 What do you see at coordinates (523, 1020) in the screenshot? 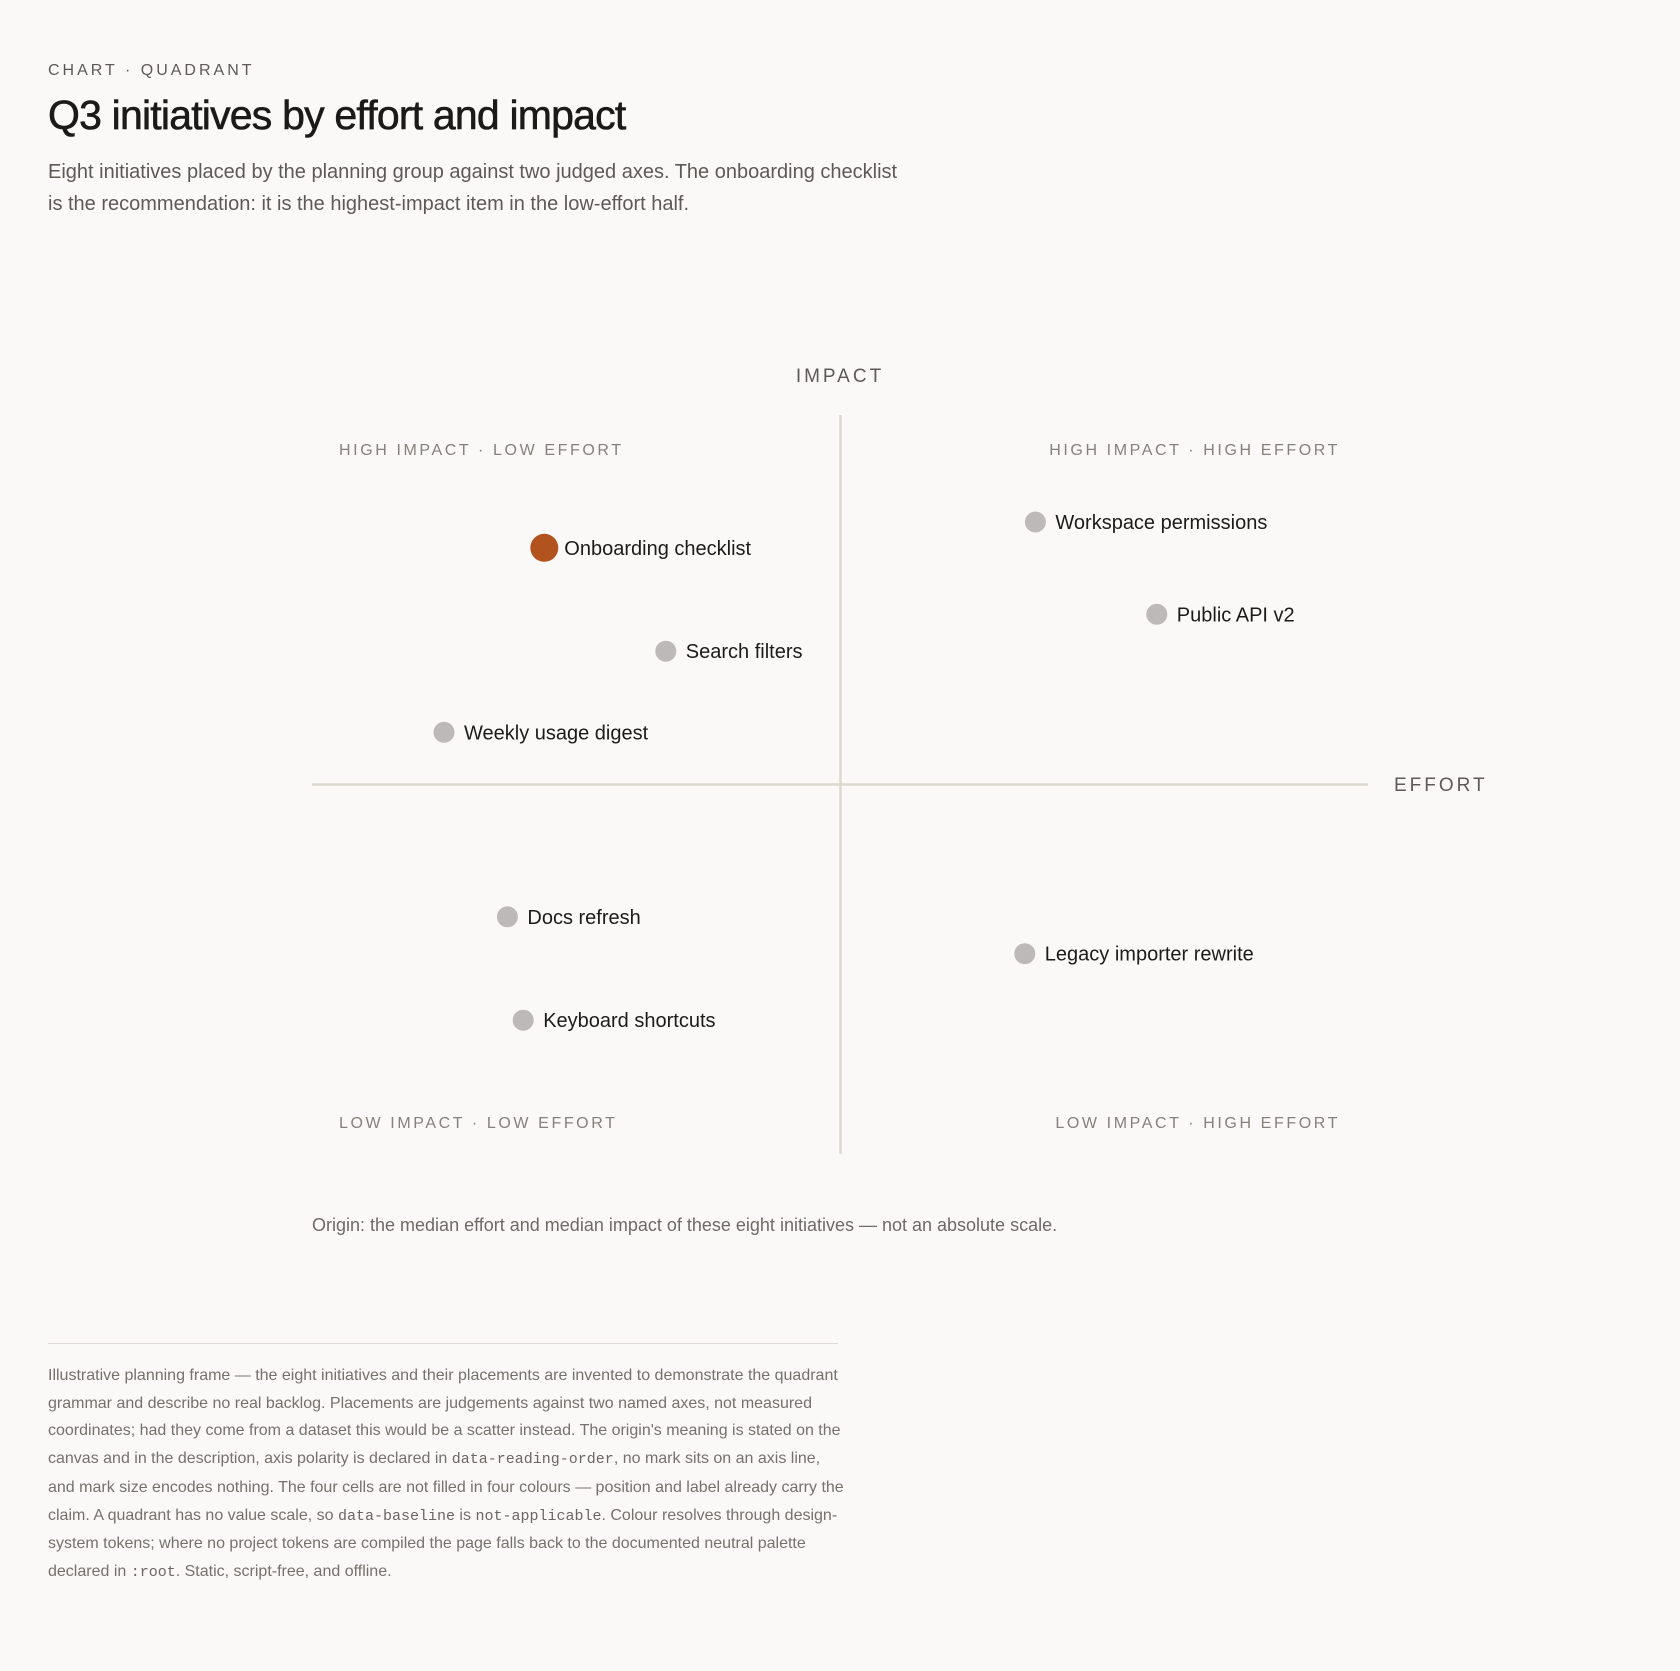
I see `point-keyboard-shortcuts` at bounding box center [523, 1020].